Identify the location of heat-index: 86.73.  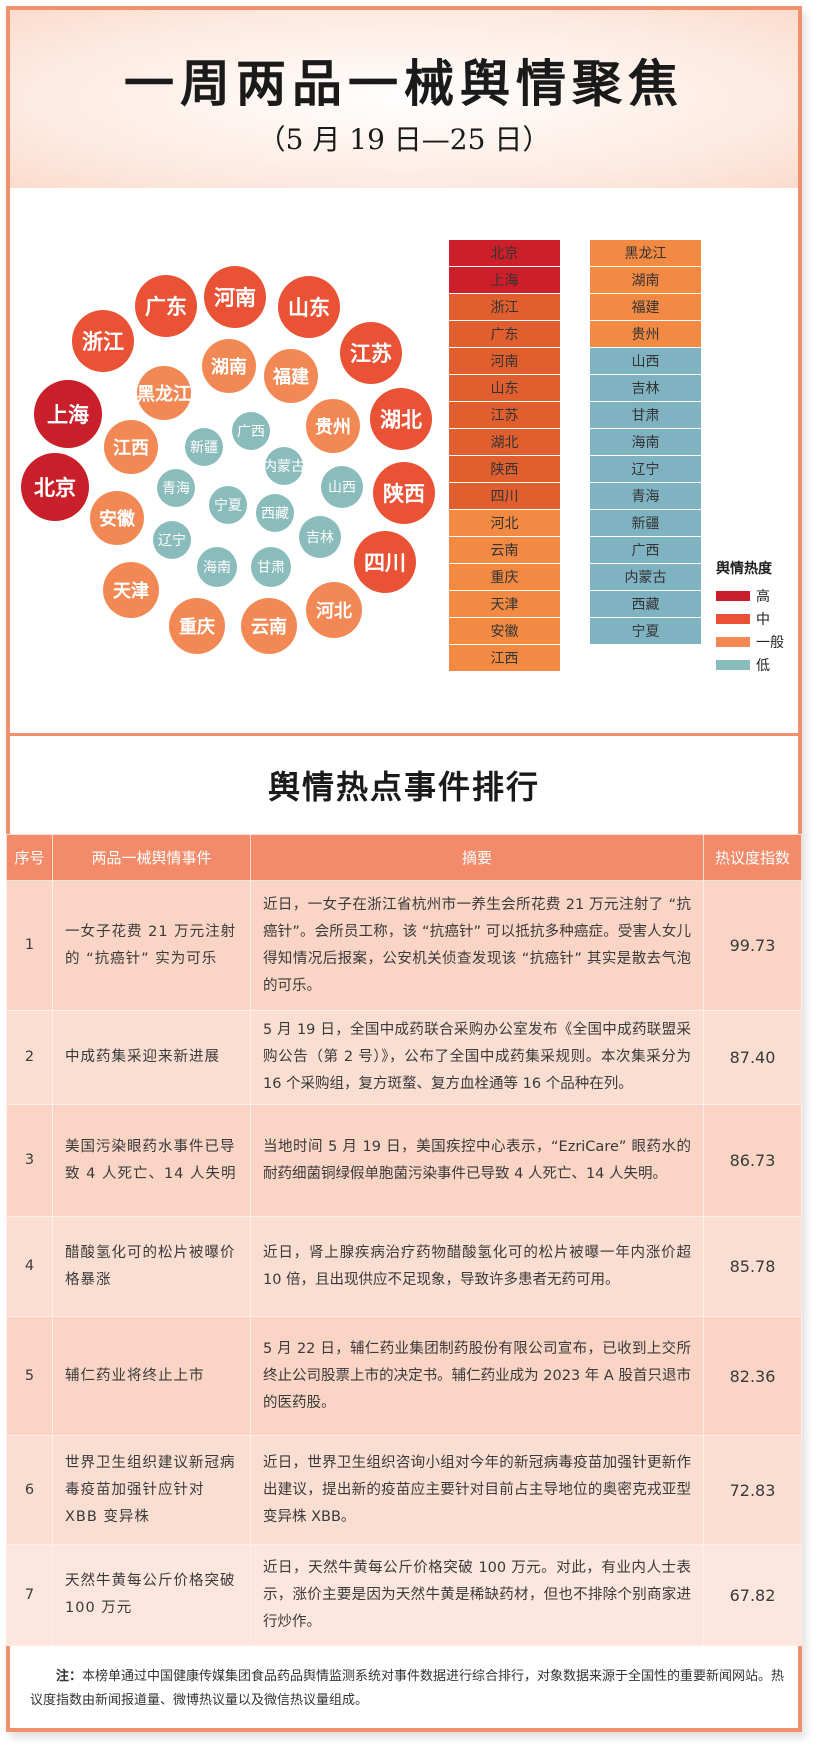
(752, 1160).